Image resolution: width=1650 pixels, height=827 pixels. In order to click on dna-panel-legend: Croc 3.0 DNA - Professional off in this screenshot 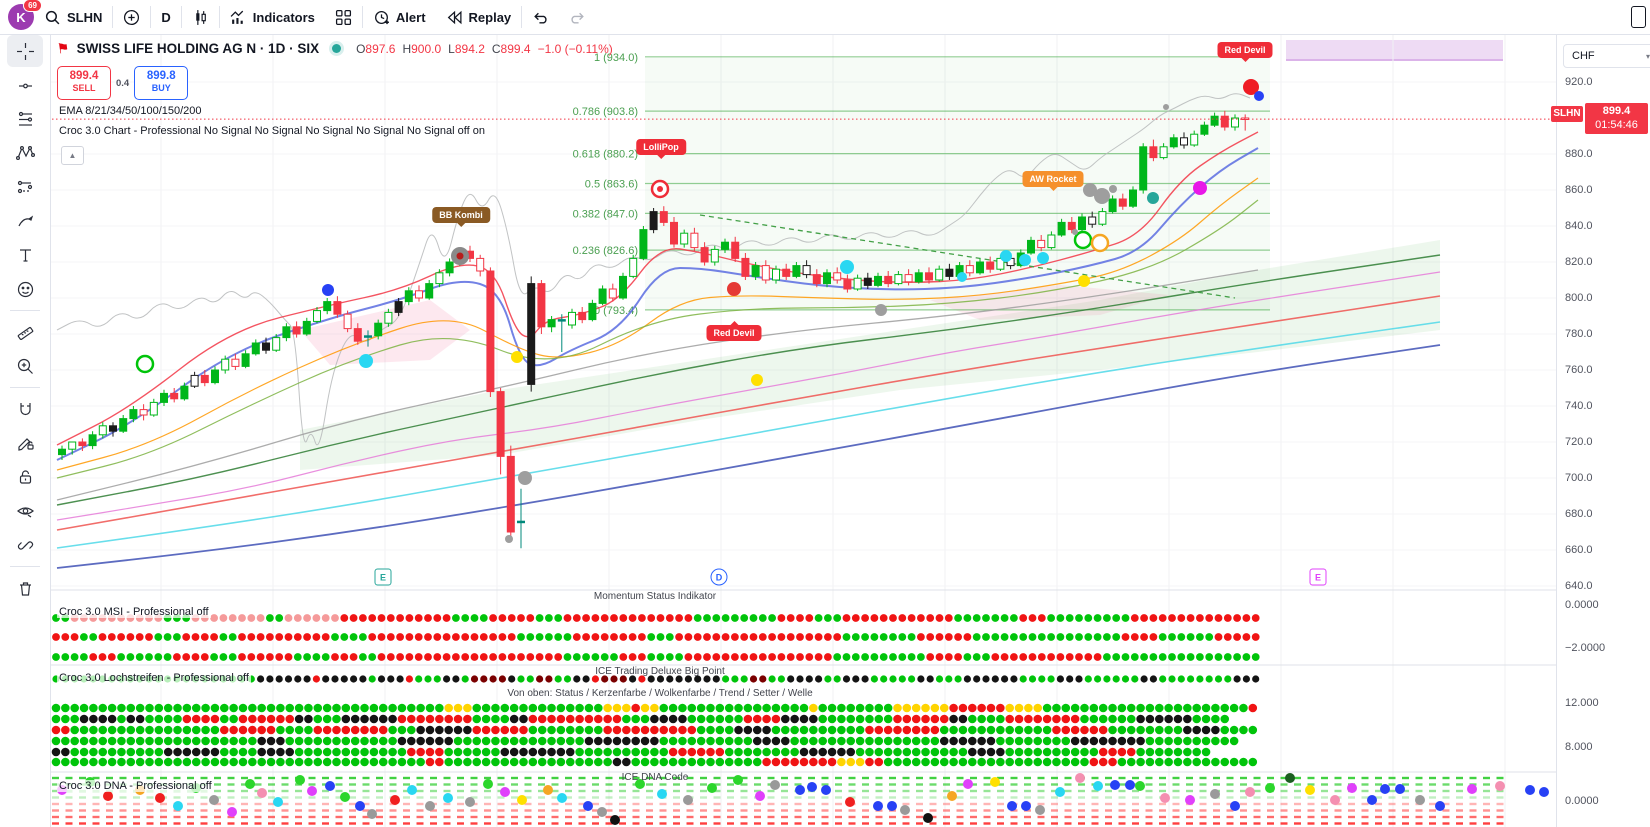, I will do `click(135, 786)`.